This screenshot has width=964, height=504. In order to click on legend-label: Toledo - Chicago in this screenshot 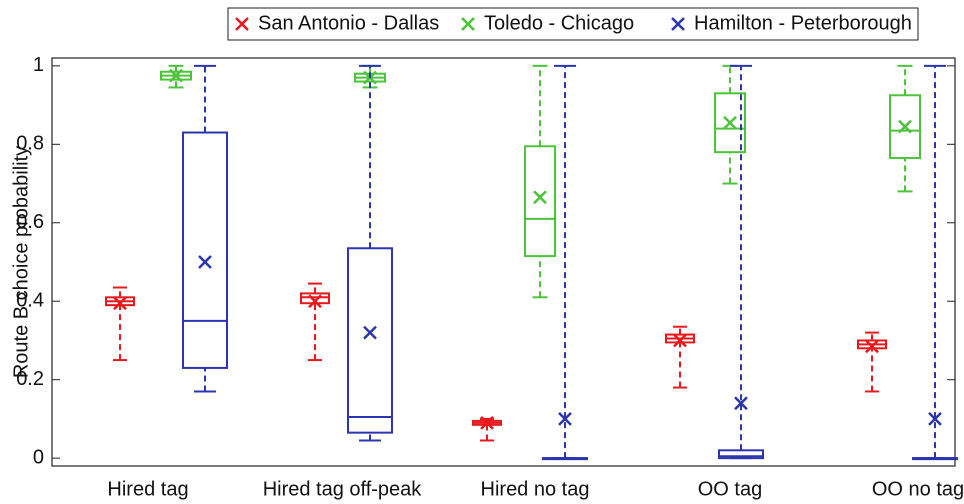, I will do `click(559, 23)`.